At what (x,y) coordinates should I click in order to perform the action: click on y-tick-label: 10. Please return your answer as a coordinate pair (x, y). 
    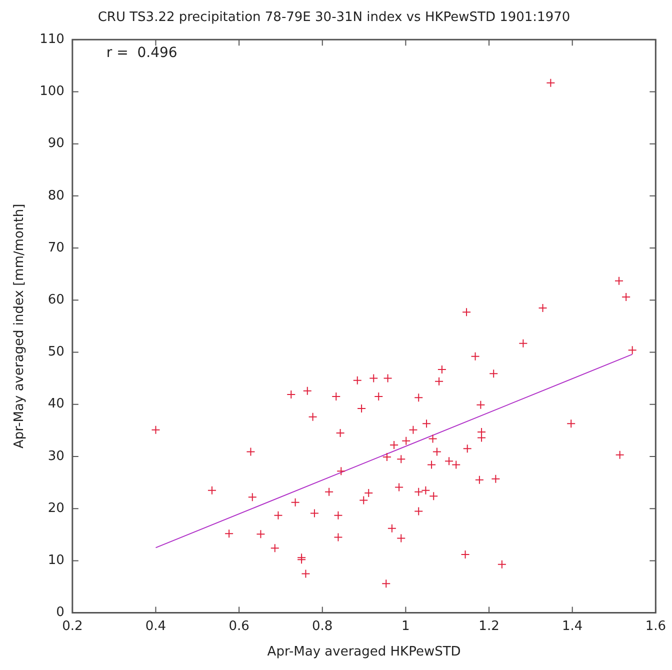
    Looking at the image, I should click on (56, 560).